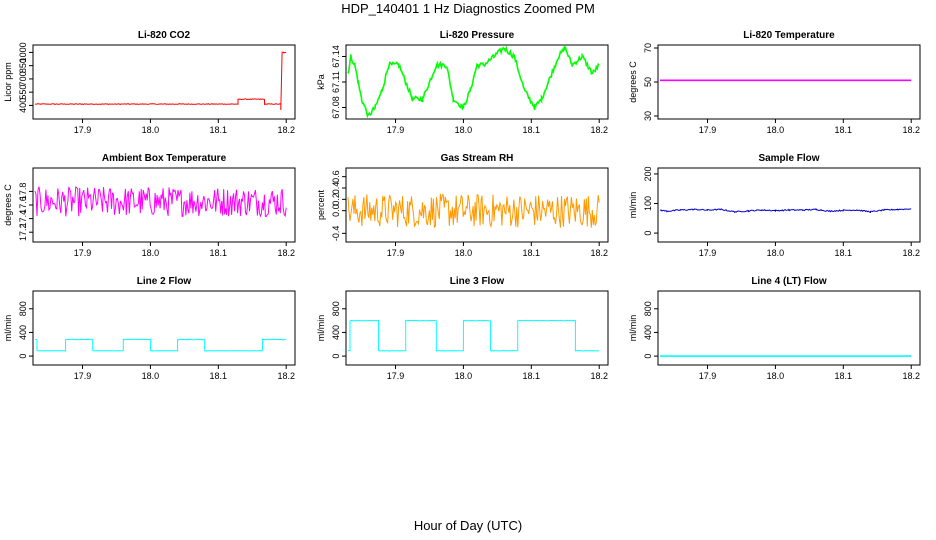  Describe the element at coordinates (788, 158) in the screenshot. I see `panel-title: Sample Flow` at that location.